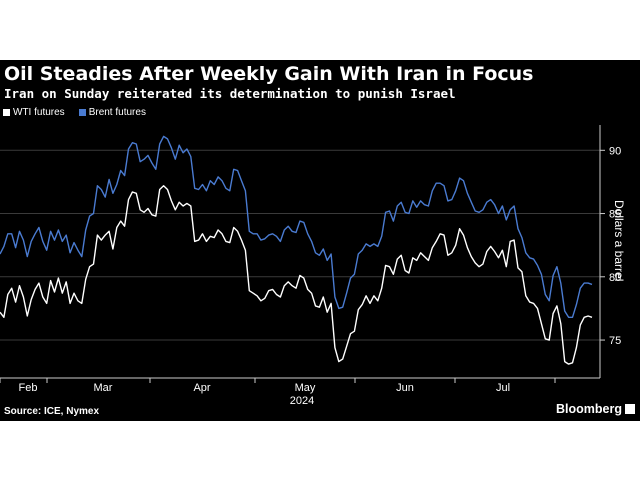 This screenshot has width=640, height=480. I want to click on x-tick-label-feb: Feb, so click(28, 388).